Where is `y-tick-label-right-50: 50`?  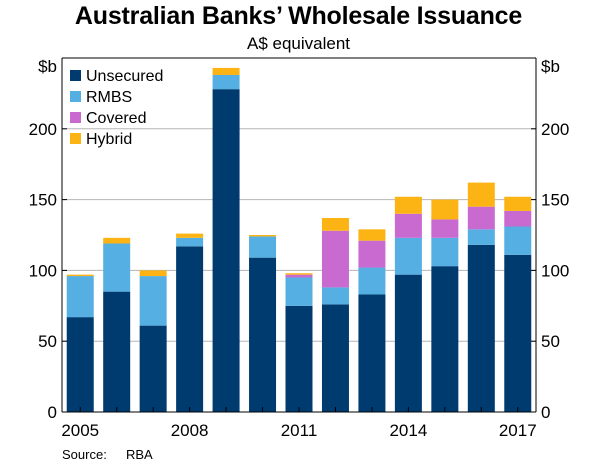
y-tick-label-right-50: 50 is located at coordinates (550, 341).